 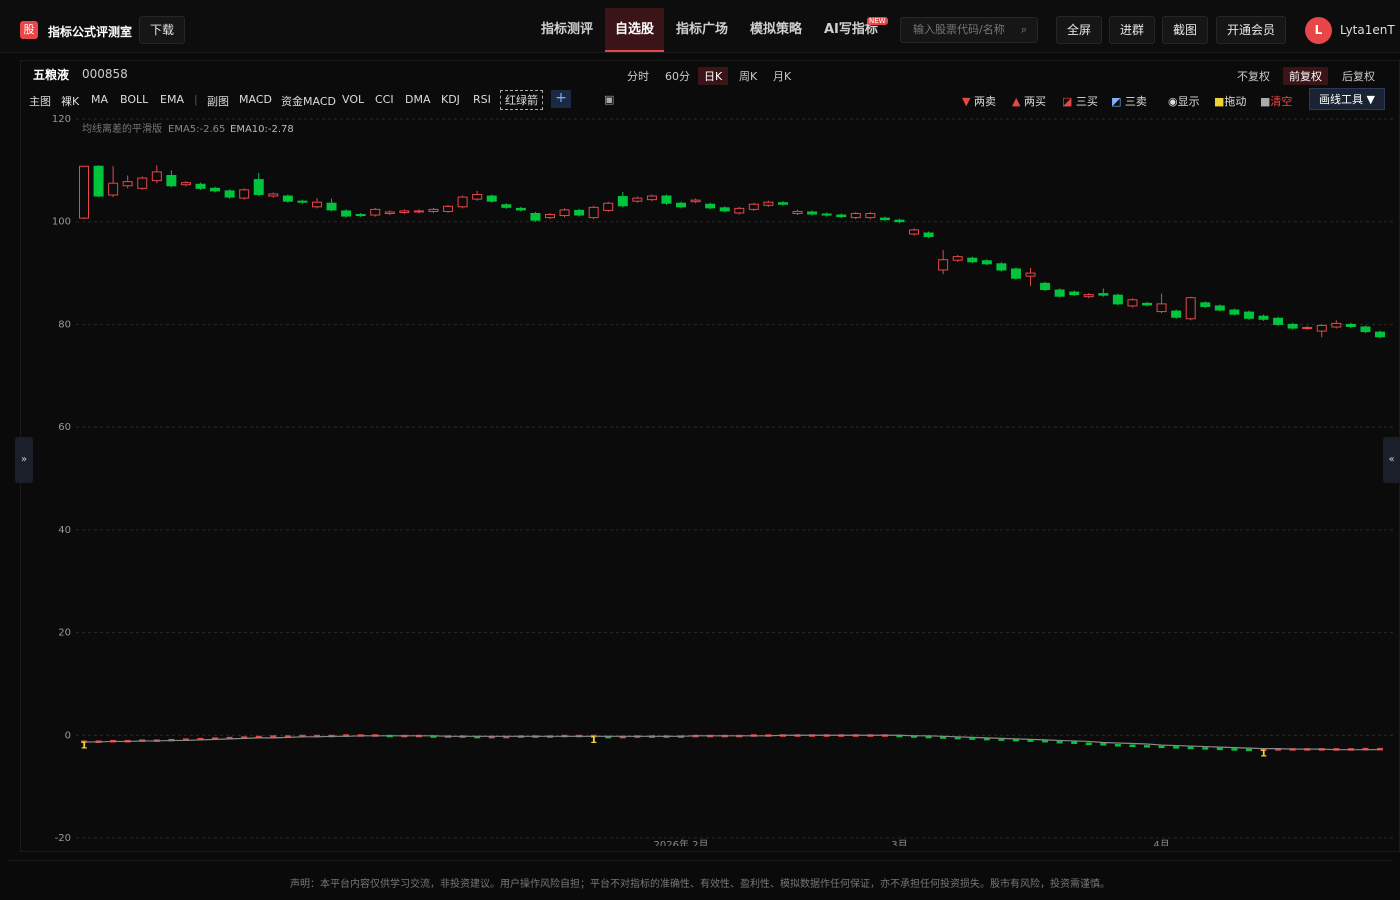 What do you see at coordinates (482, 99) in the screenshot?
I see `sub-tool: RSI` at bounding box center [482, 99].